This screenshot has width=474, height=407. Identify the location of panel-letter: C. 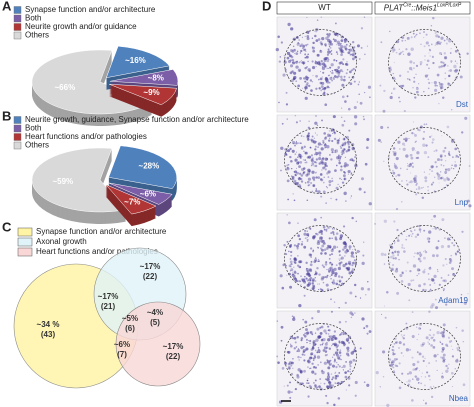
(7, 226).